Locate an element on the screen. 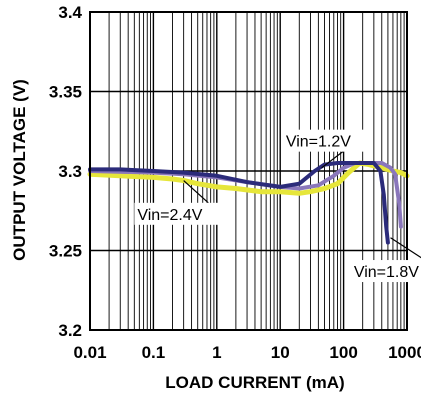 Image resolution: width=421 pixels, height=398 pixels. x-tick-label: 100 is located at coordinates (343, 352).